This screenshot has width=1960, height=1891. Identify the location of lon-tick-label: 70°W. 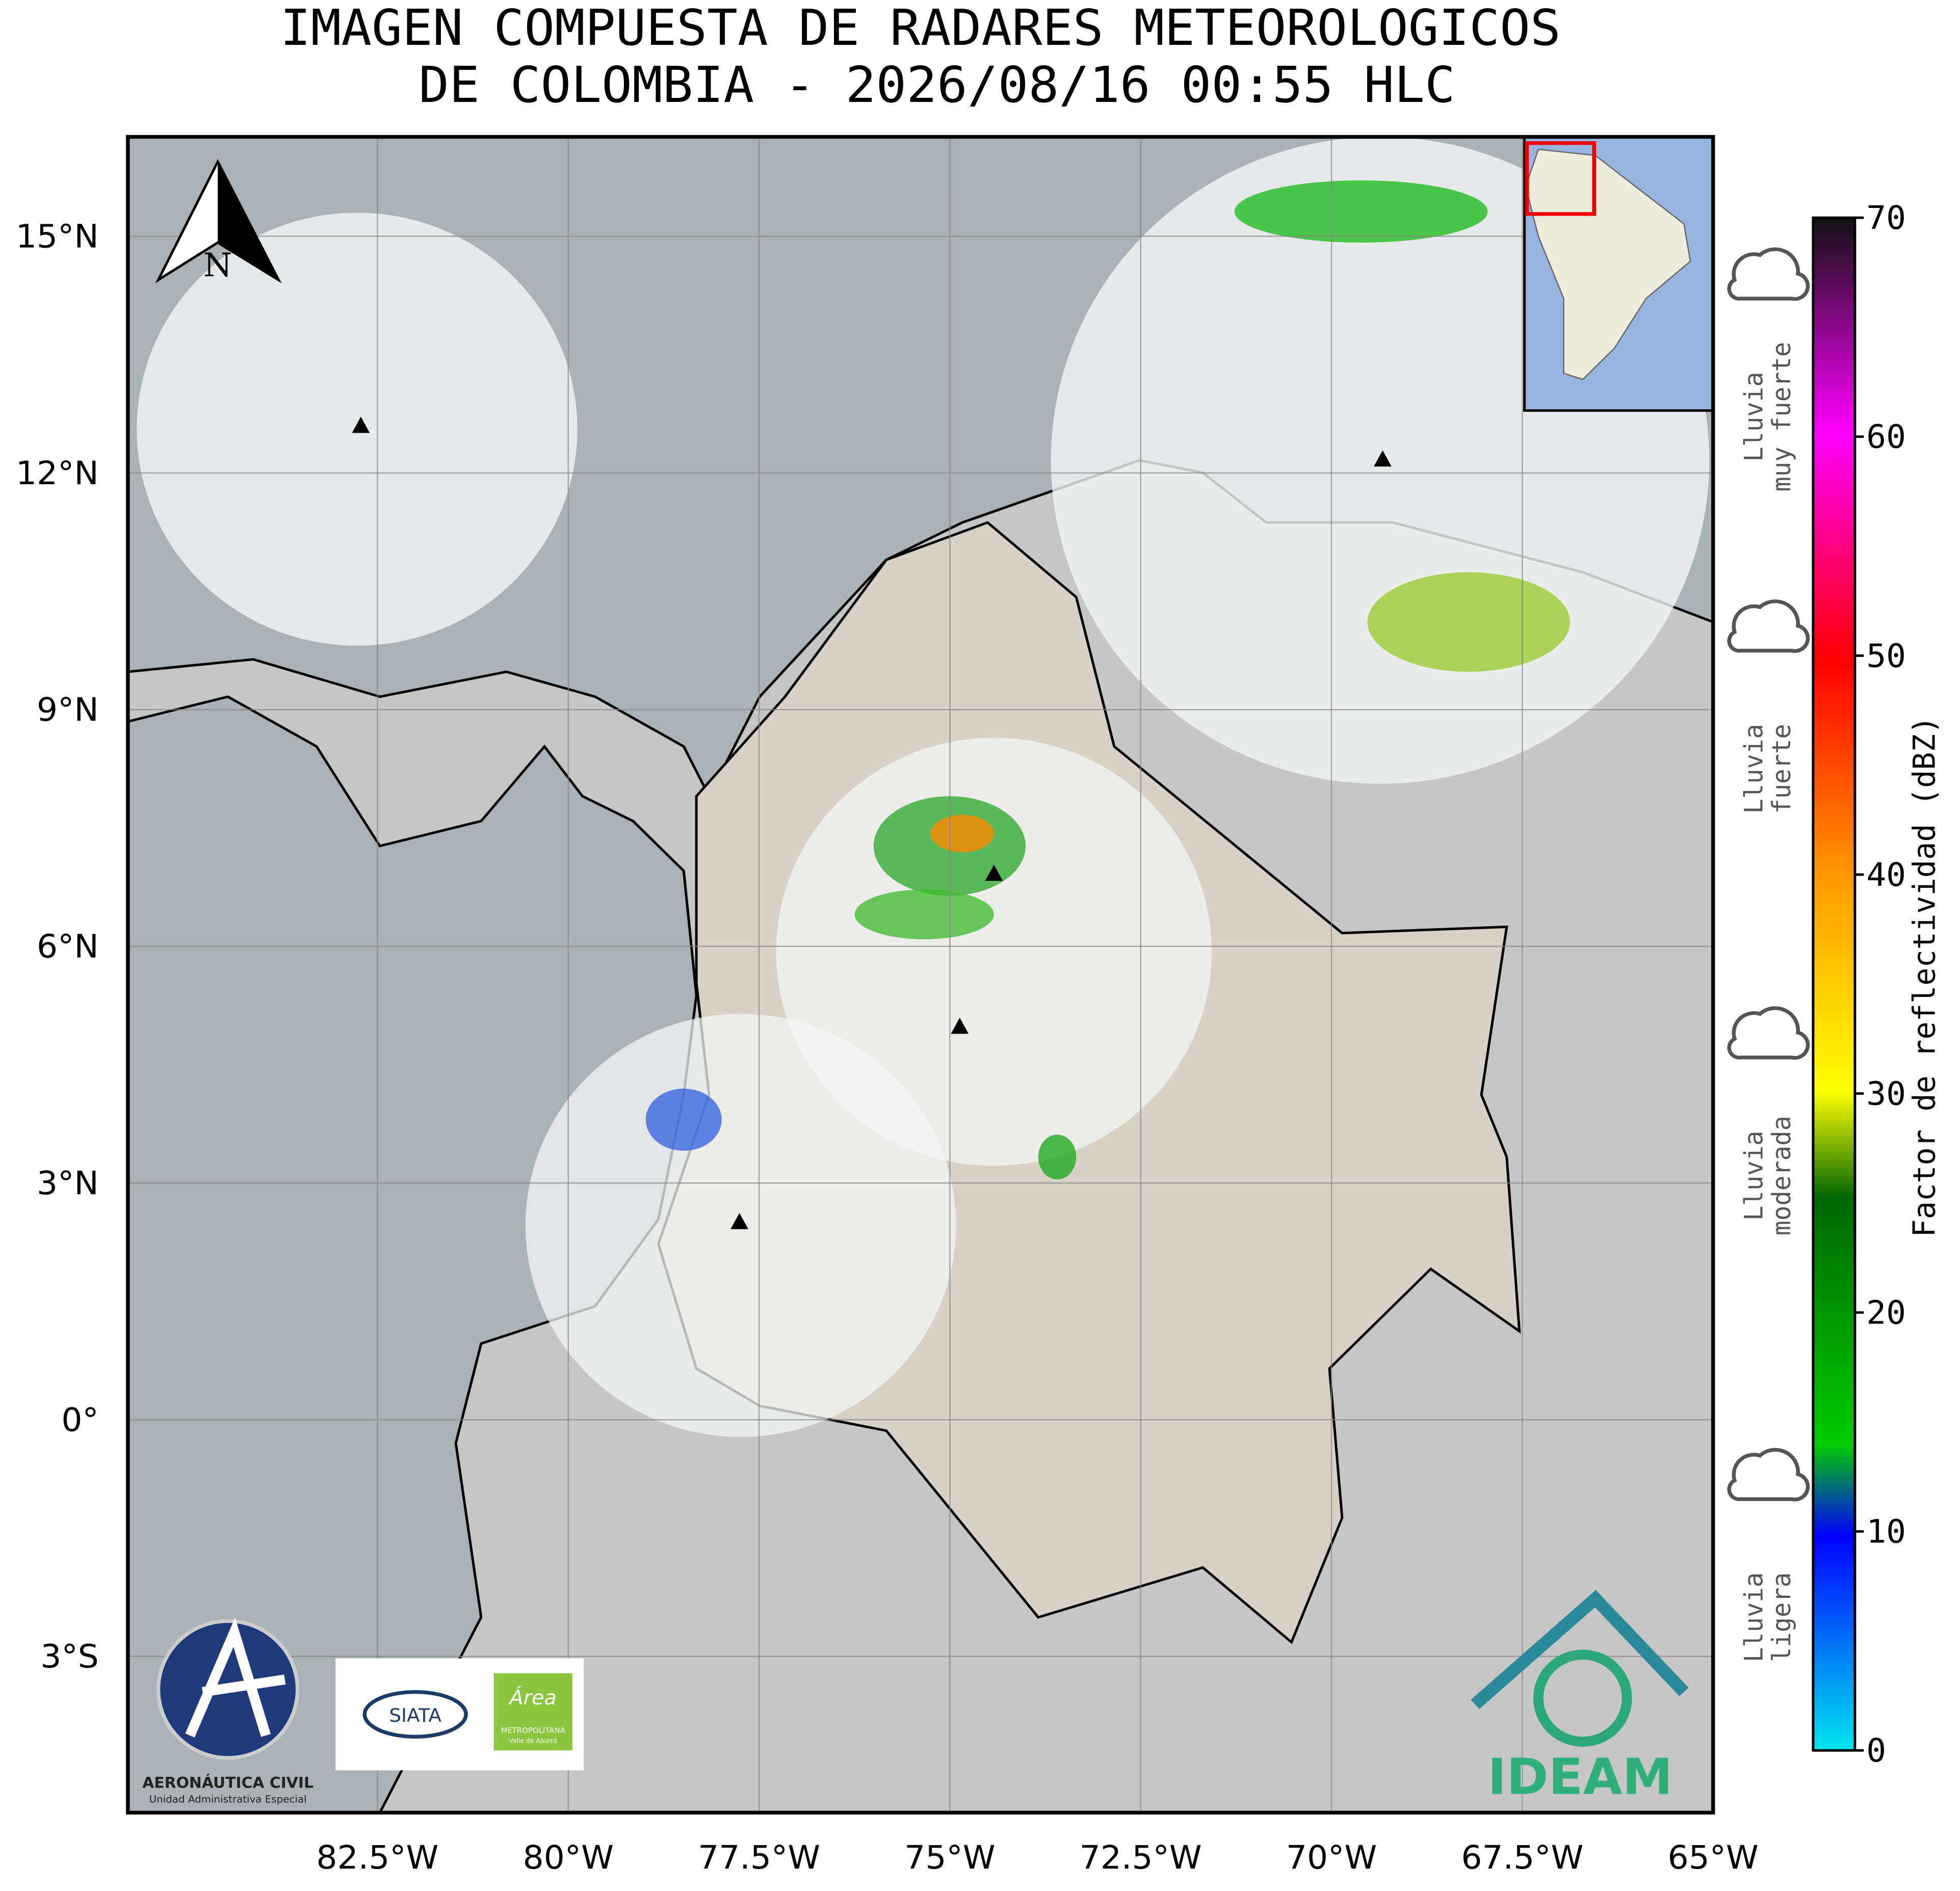
(1331, 1858).